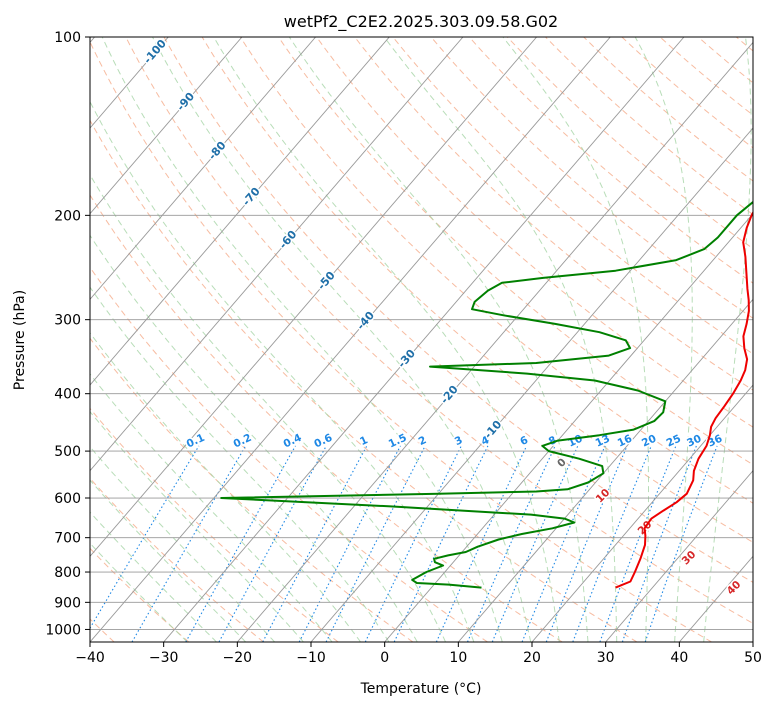 The height and width of the screenshot is (708, 775). What do you see at coordinates (384, 658) in the screenshot?
I see `x-tick-label: 0` at bounding box center [384, 658].